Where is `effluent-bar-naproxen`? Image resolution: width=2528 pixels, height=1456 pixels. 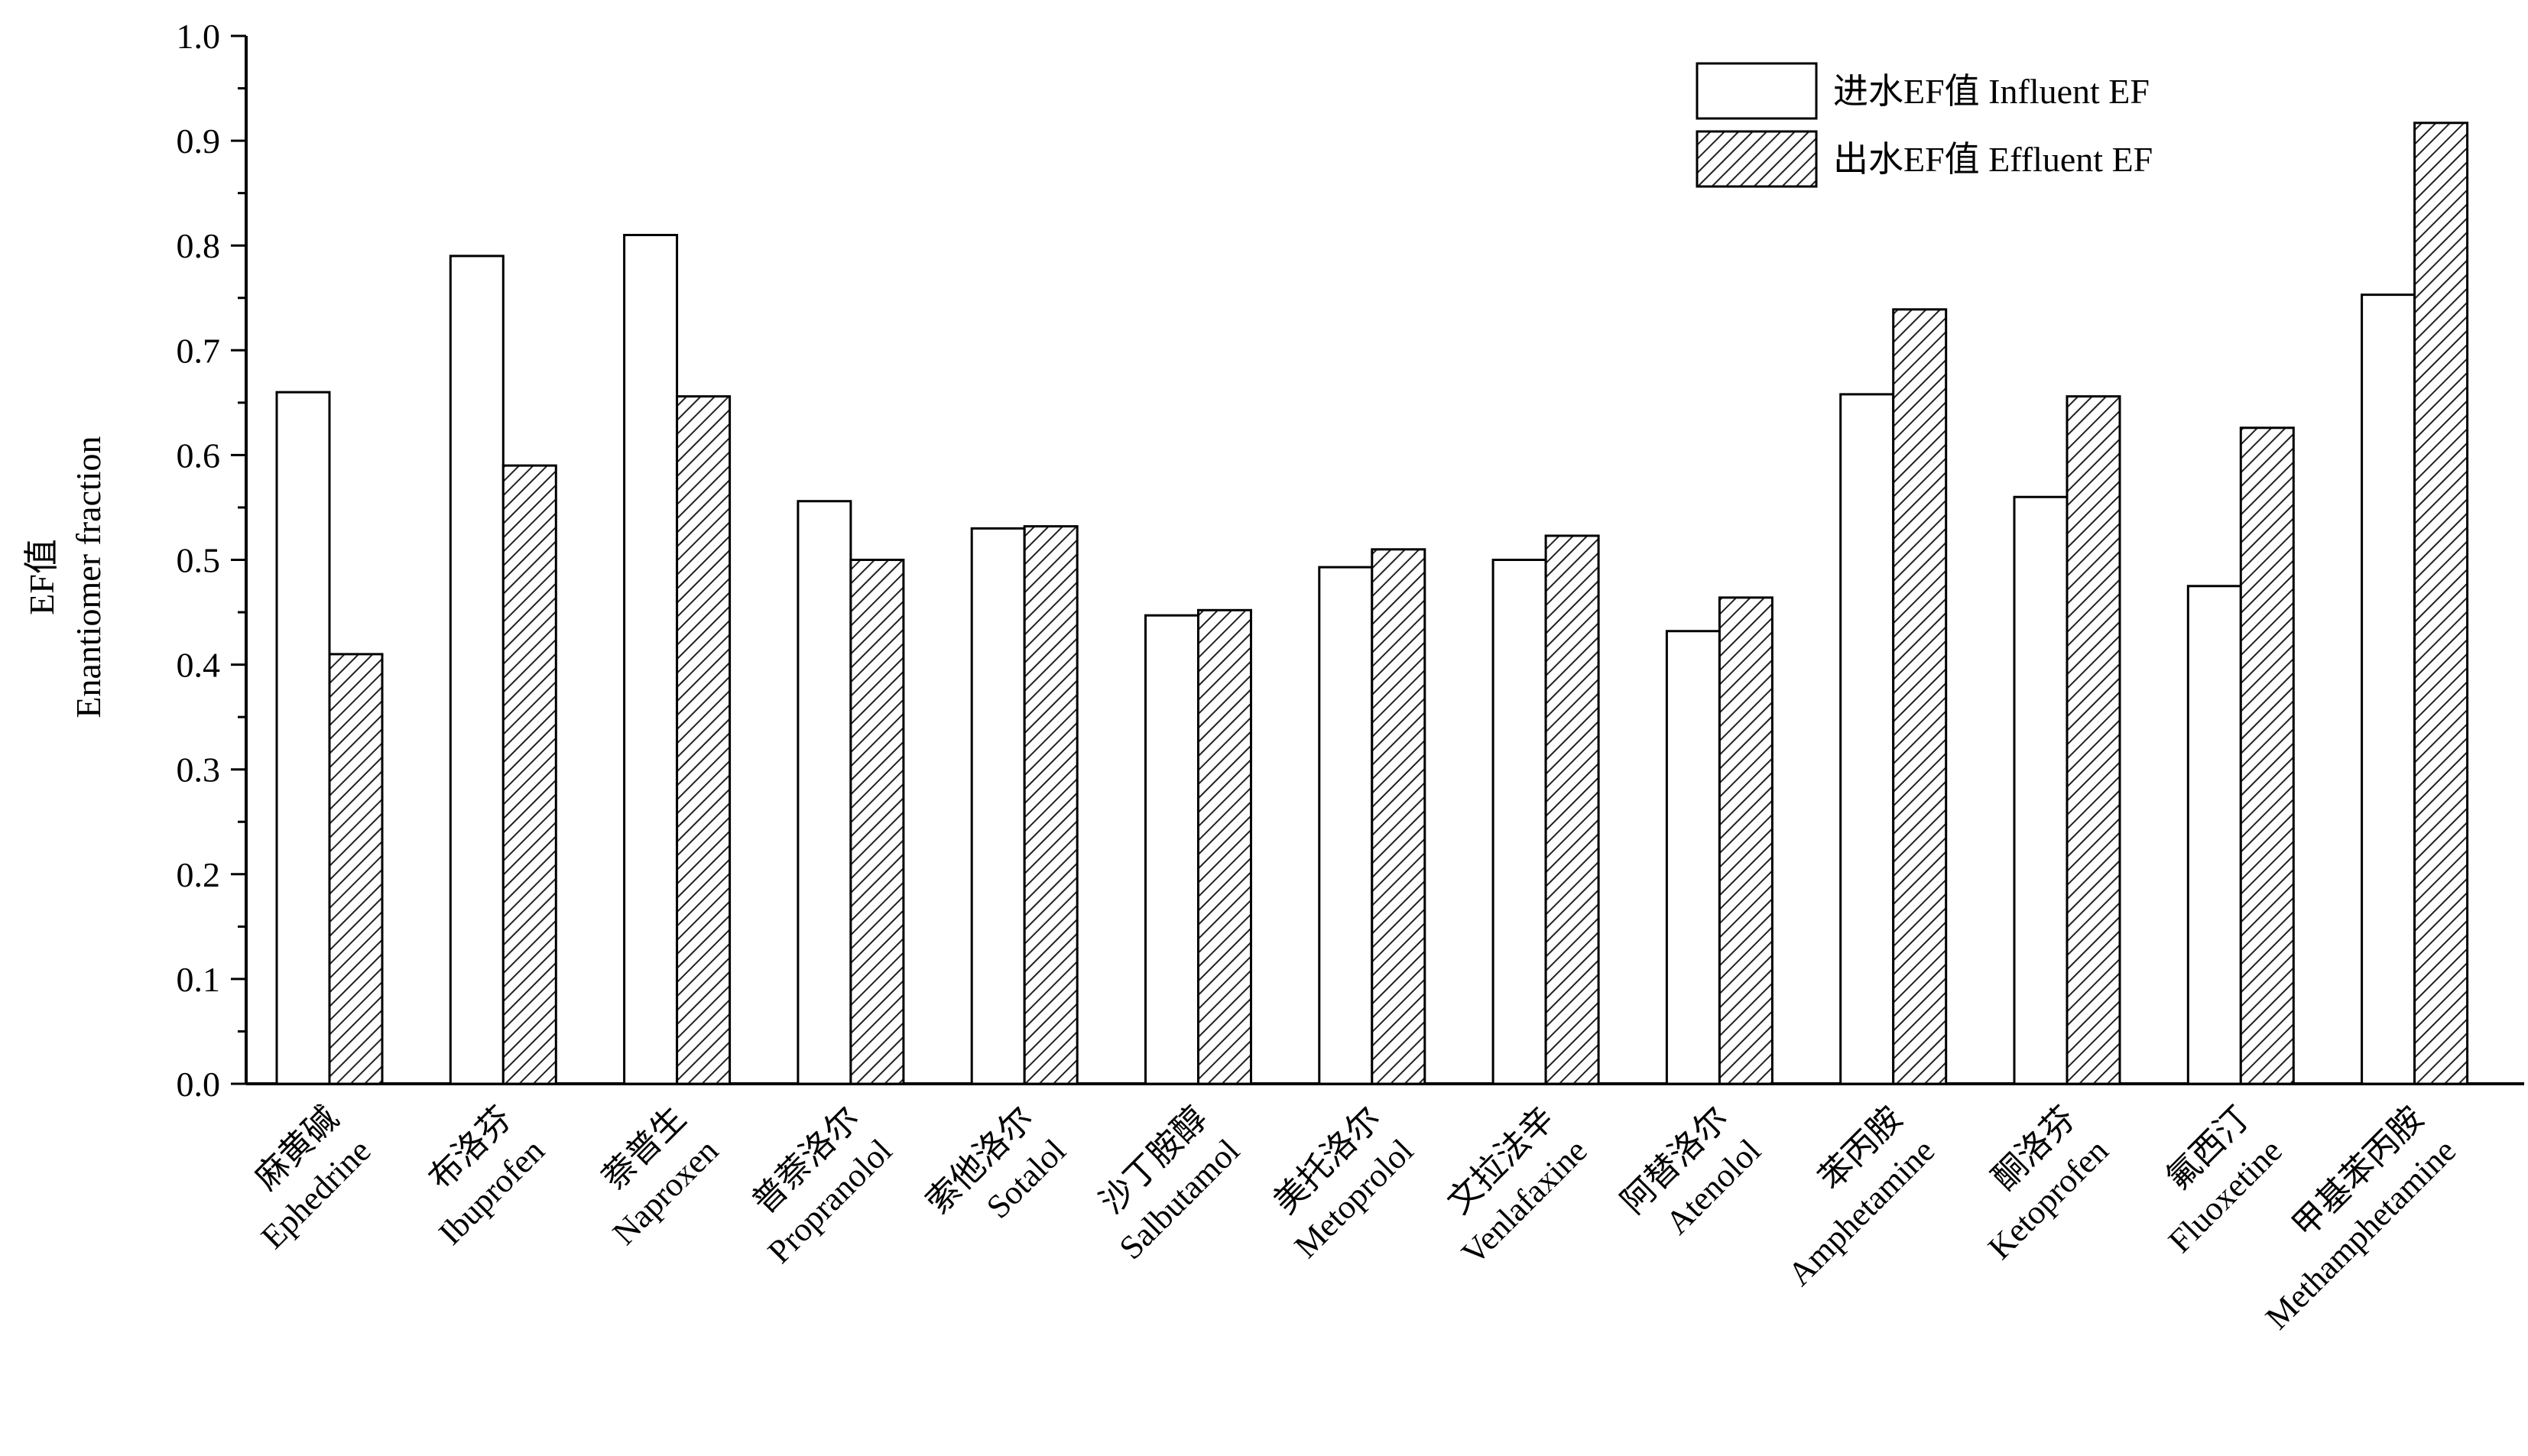
effluent-bar-naproxen is located at coordinates (704, 740).